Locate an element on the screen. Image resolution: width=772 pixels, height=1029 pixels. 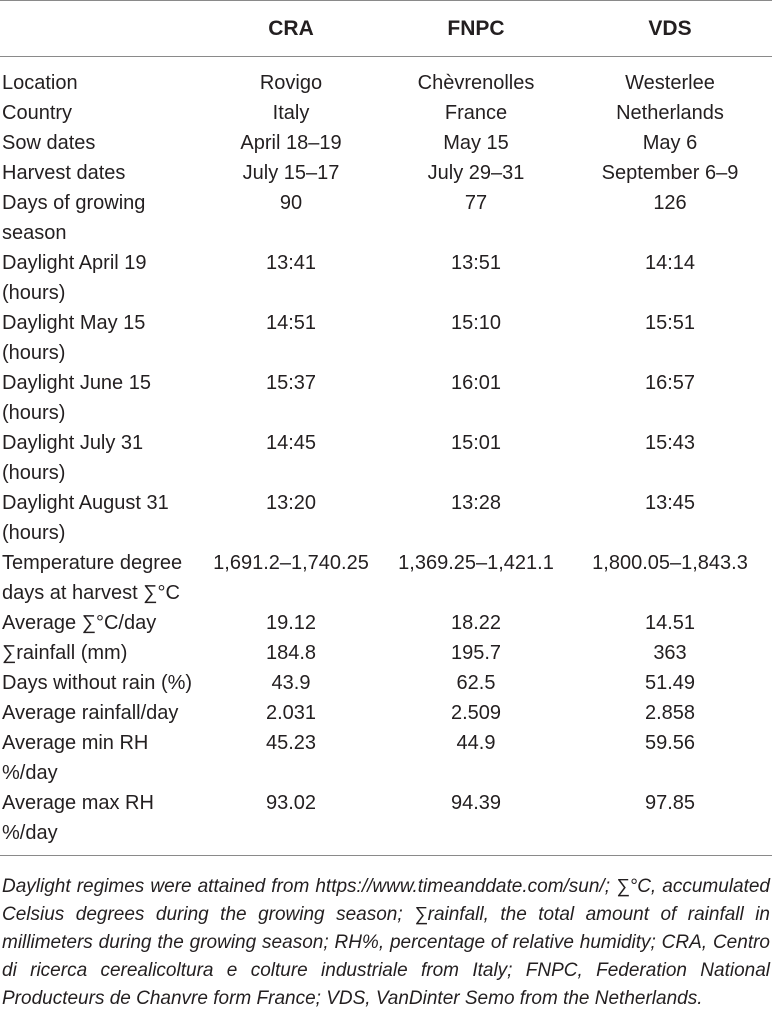
cell-fnpc: France is located at coordinates (476, 113).